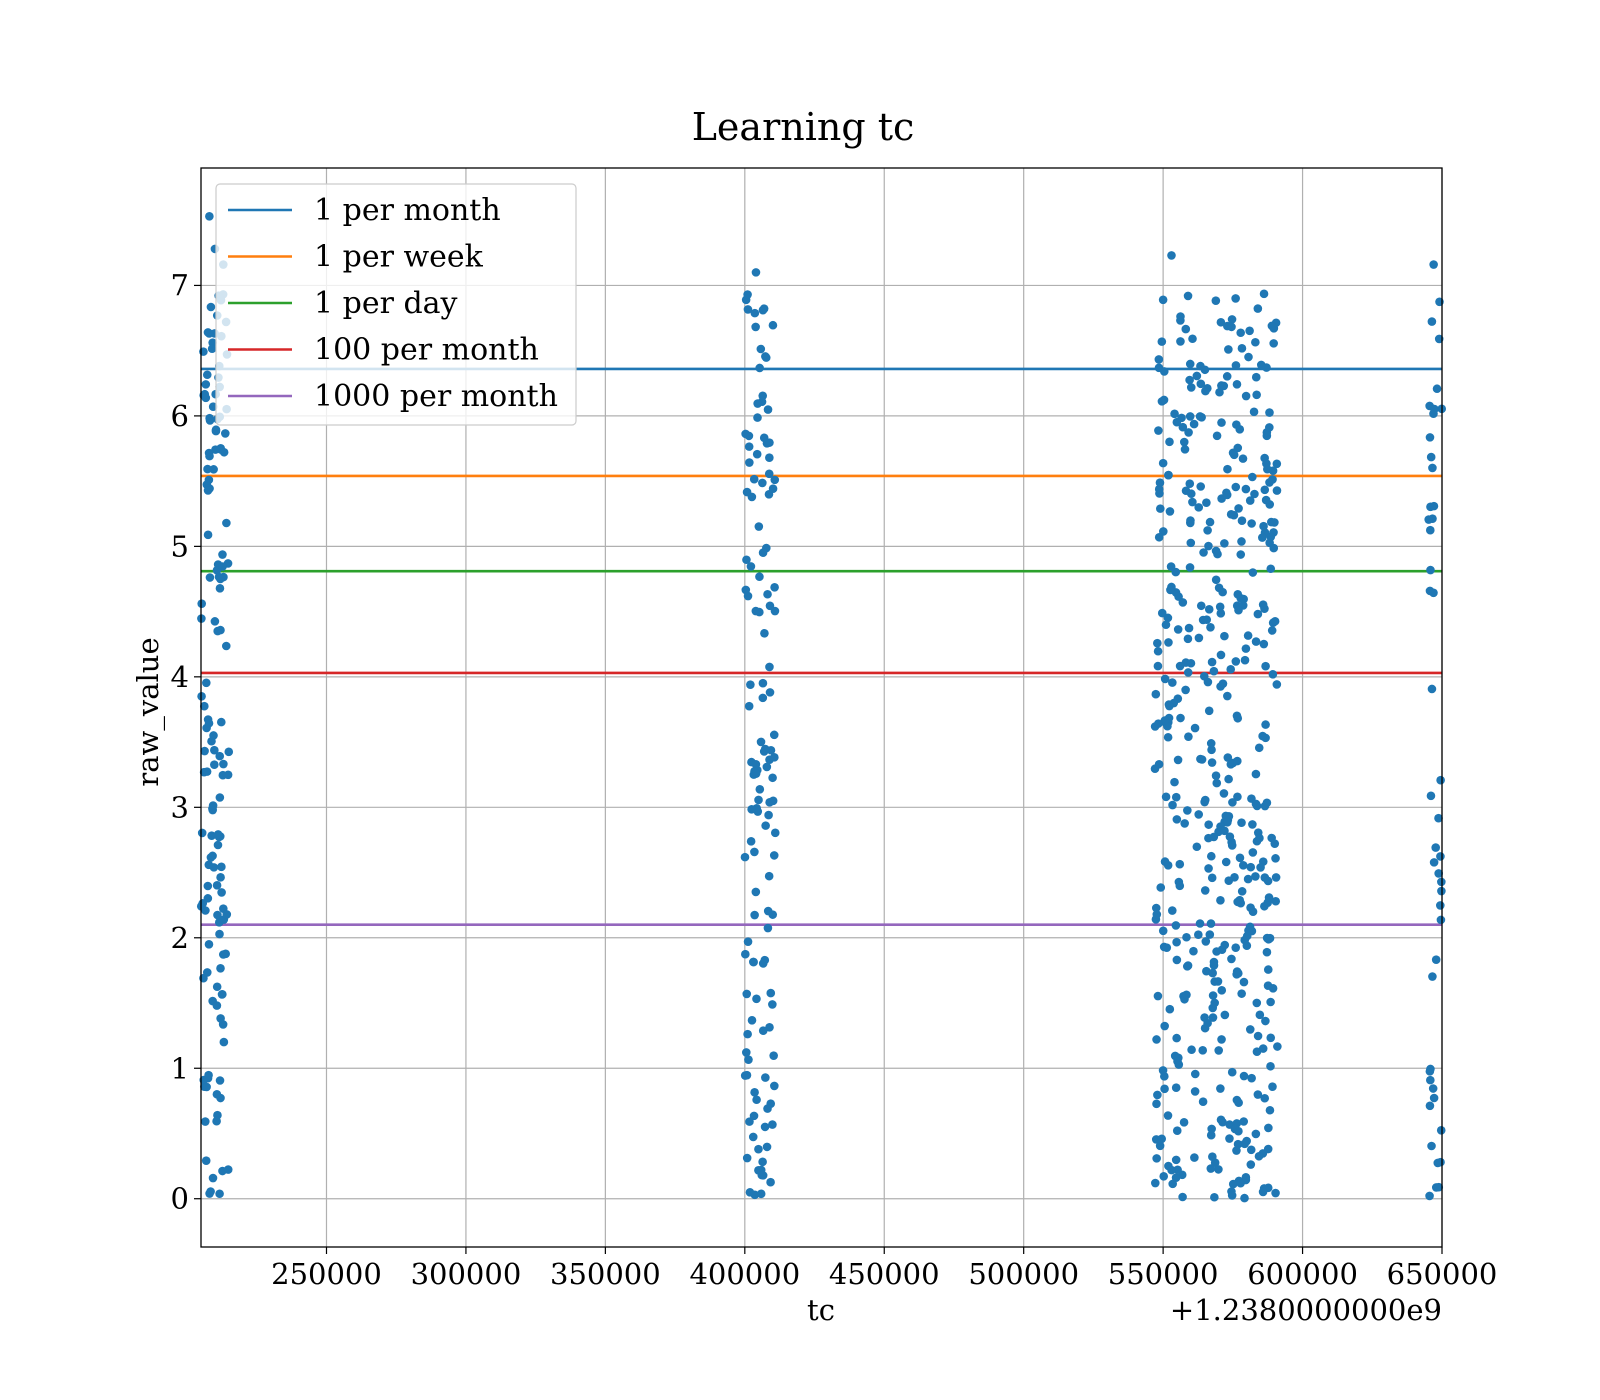 The height and width of the screenshot is (1400, 1600). Describe the element at coordinates (180, 1068) in the screenshot. I see `y-tick-label: 1` at that location.